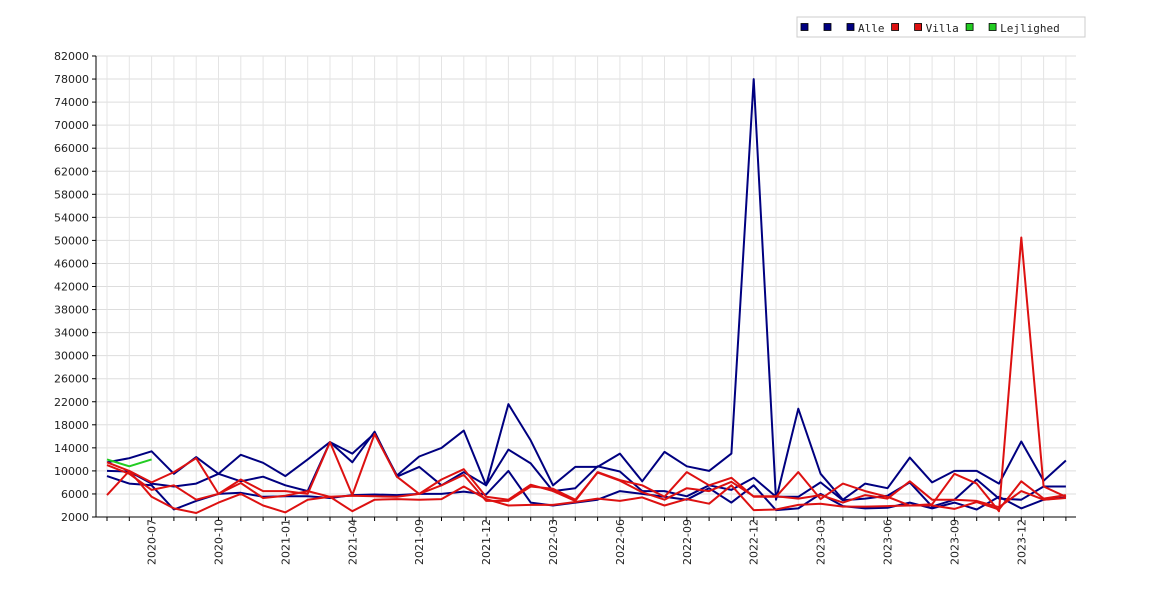 Image resolution: width=1170 pixels, height=600 pixels. I want to click on y-tick-label: 70000, so click(71, 125).